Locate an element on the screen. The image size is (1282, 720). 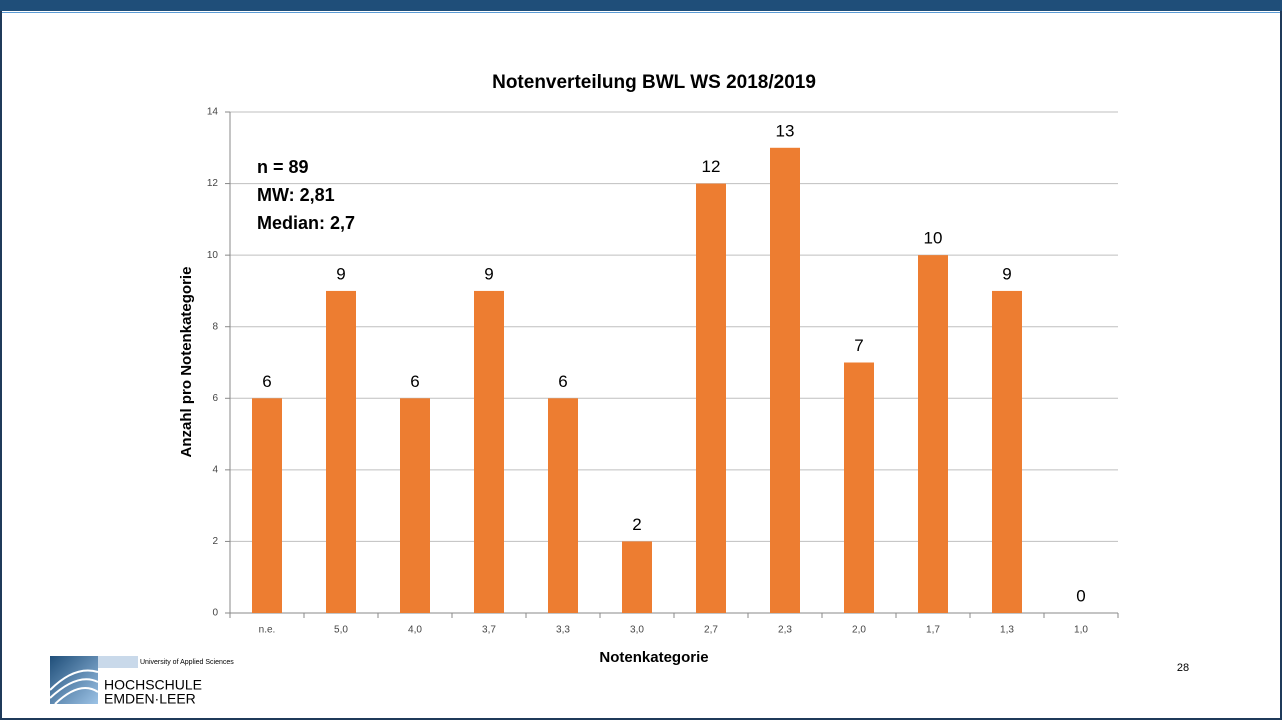
y-tick-label: 12 is located at coordinates (213, 183).